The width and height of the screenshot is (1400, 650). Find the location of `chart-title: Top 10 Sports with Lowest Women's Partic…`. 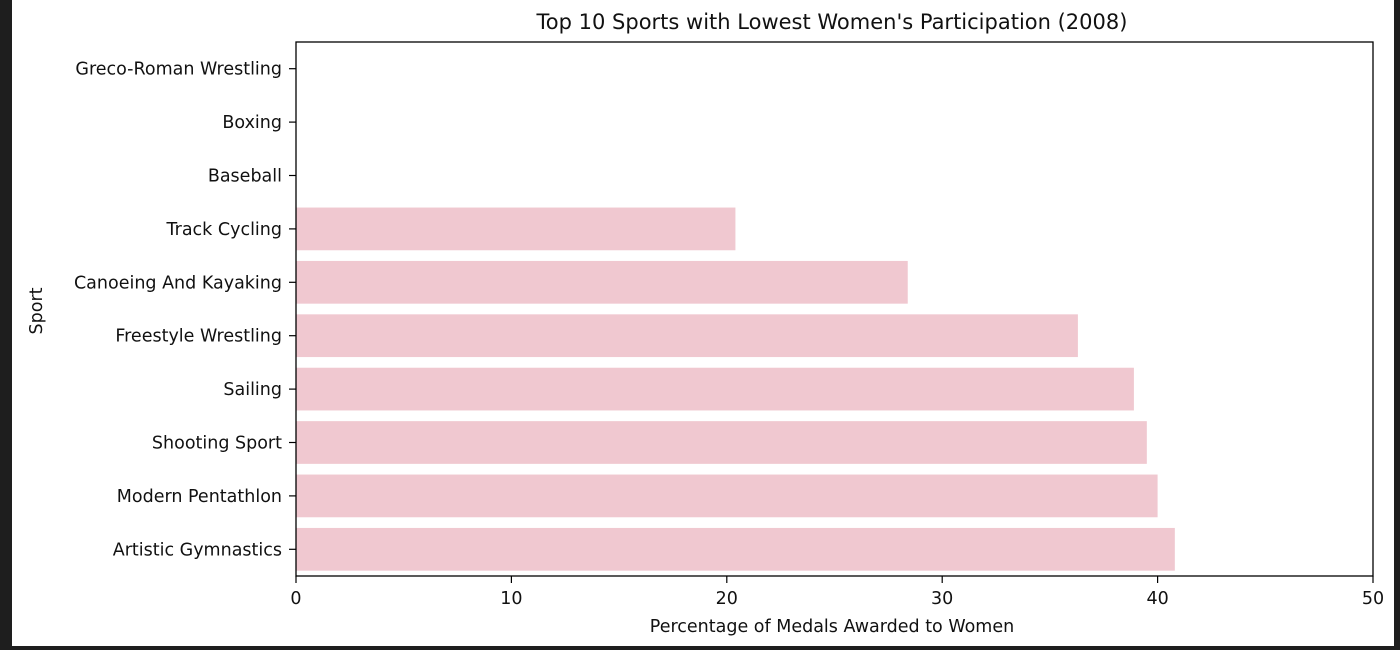

chart-title: Top 10 Sports with Lowest Women's Partic… is located at coordinates (832, 22).